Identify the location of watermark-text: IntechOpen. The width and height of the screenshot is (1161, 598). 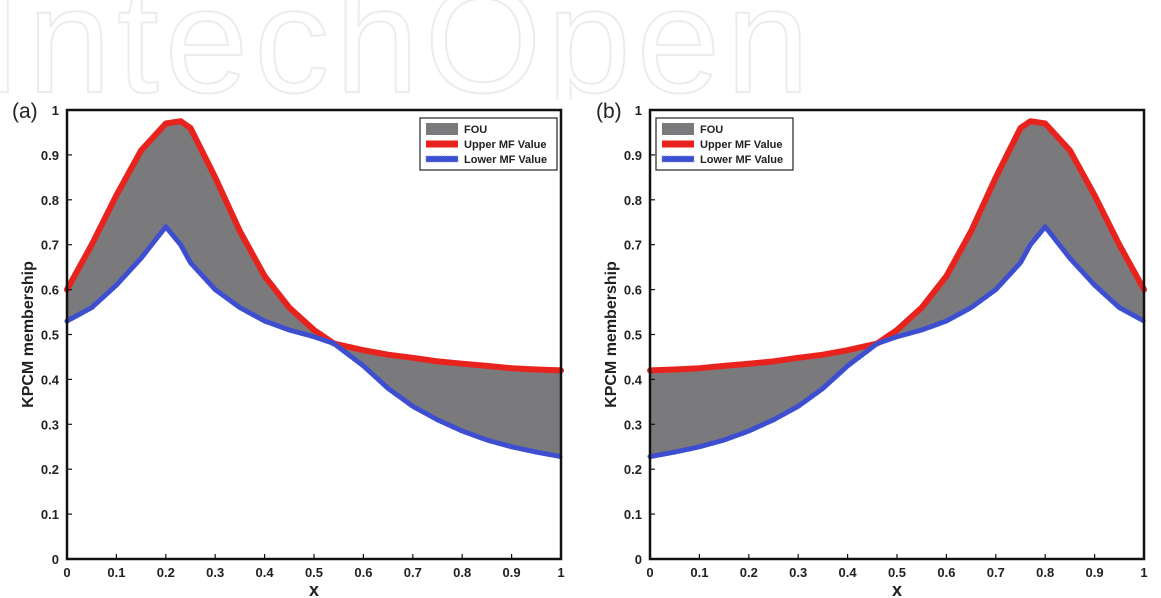
(408, 50).